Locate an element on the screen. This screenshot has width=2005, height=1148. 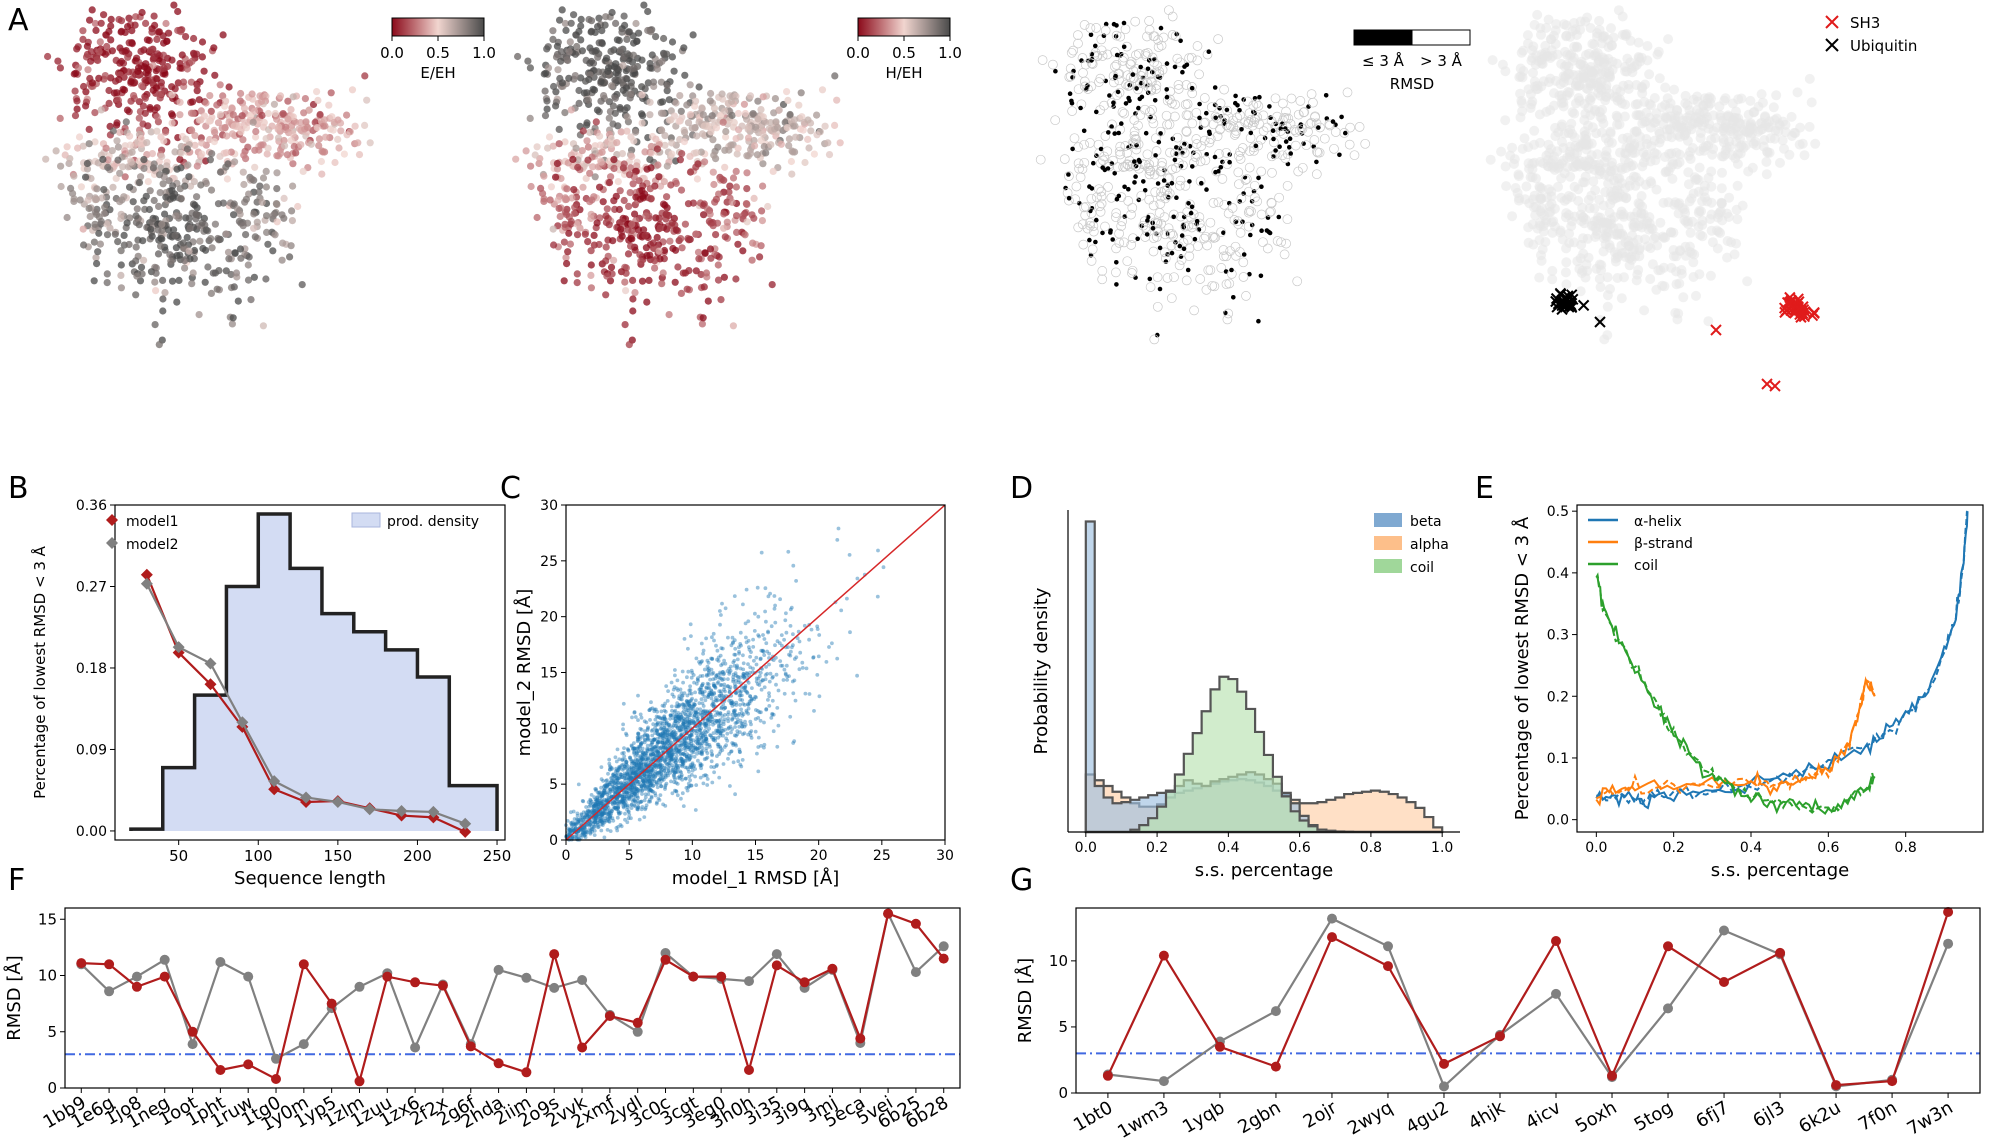
scatter-point is located at coordinates (711, 761).